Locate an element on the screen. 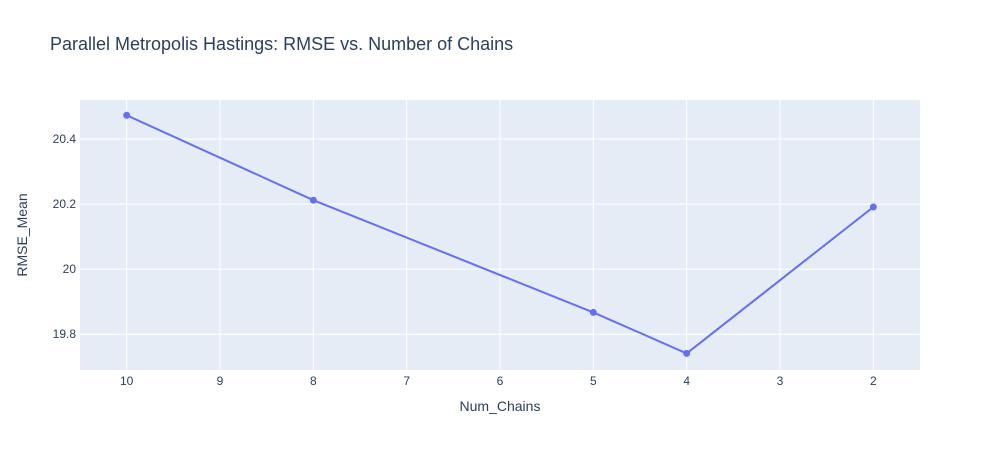  x-tick-label: 7 is located at coordinates (406, 381).